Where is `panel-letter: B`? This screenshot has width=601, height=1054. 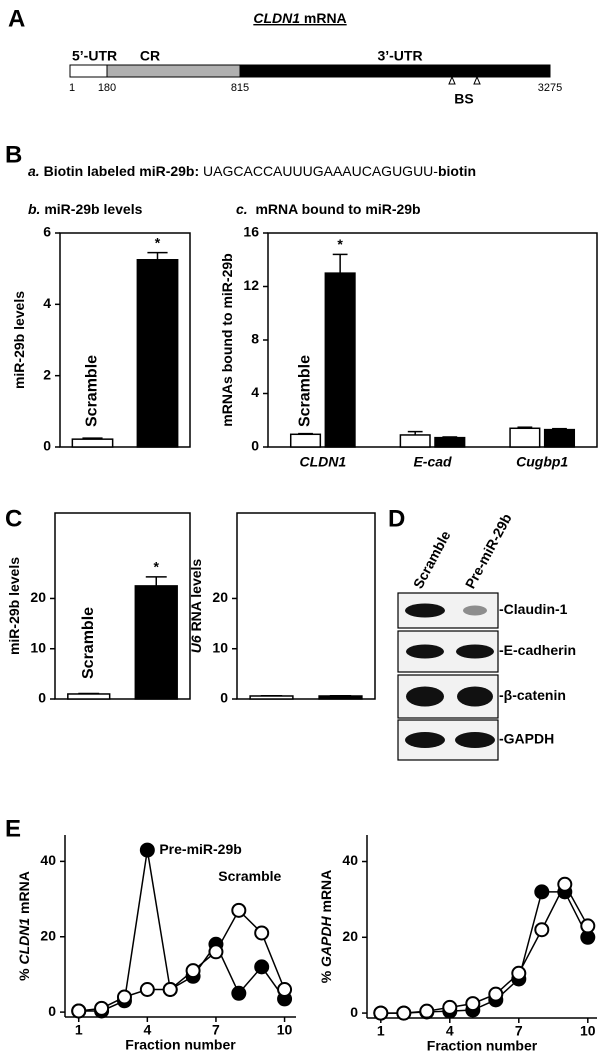 panel-letter: B is located at coordinates (13, 154).